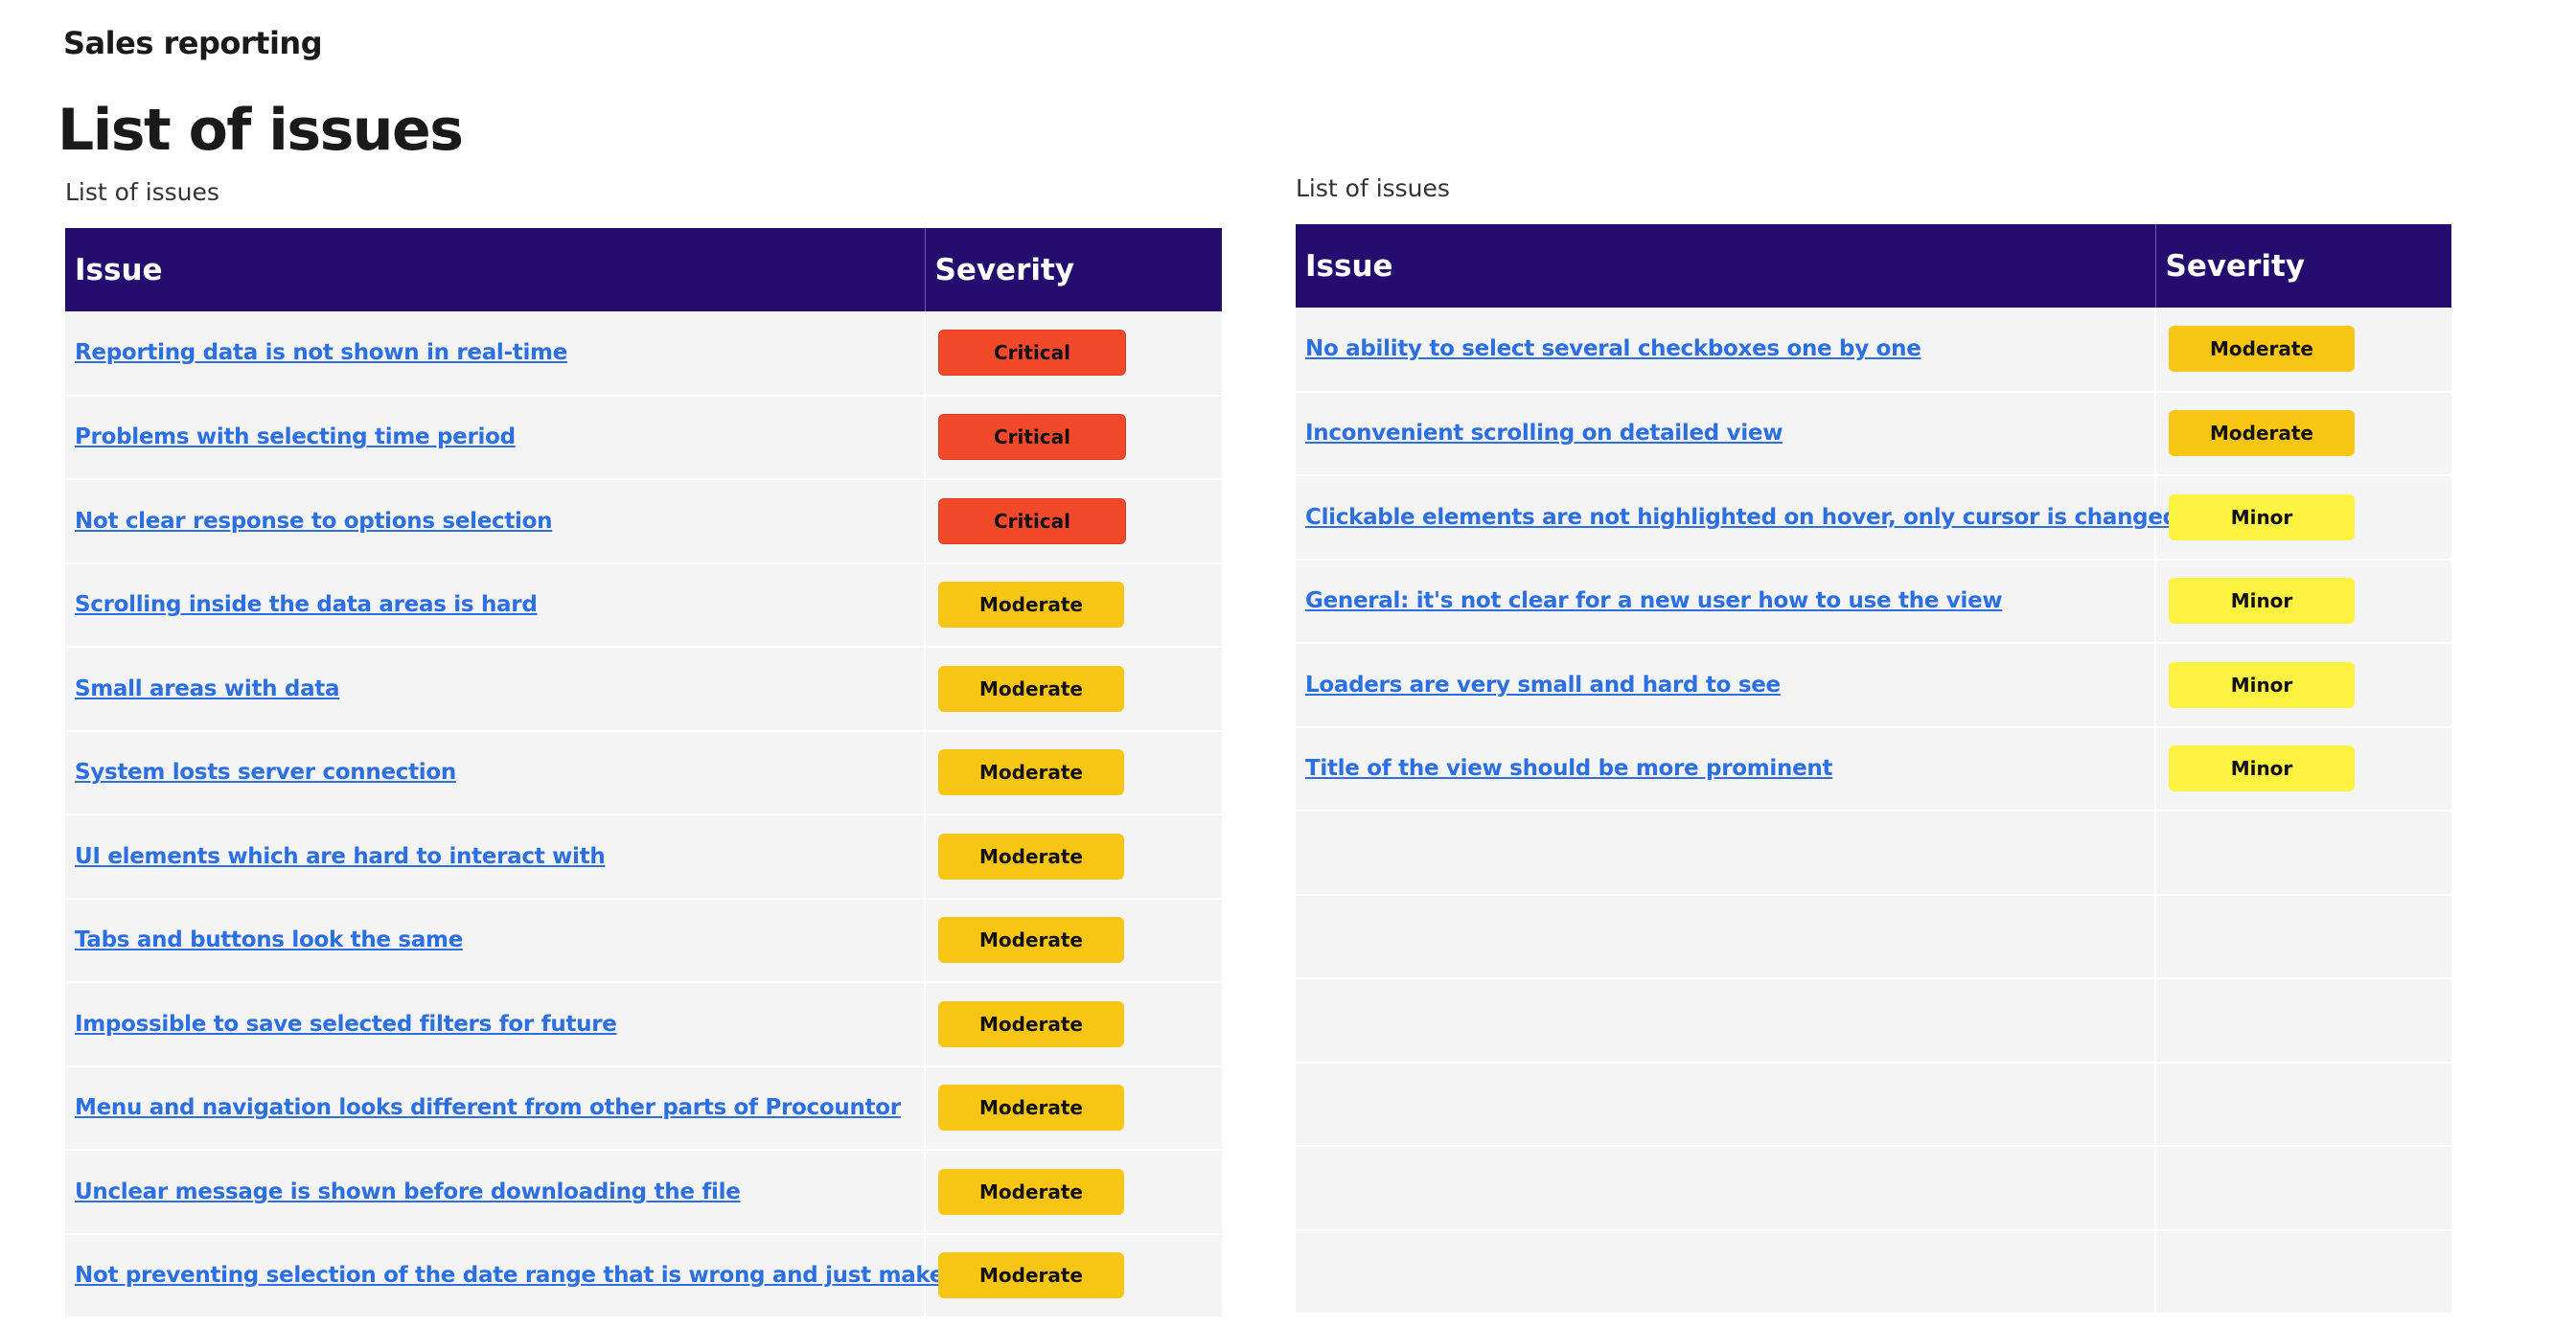 Image resolution: width=2576 pixels, height=1328 pixels. I want to click on table-row: System losts server connection Moderate, so click(643, 773).